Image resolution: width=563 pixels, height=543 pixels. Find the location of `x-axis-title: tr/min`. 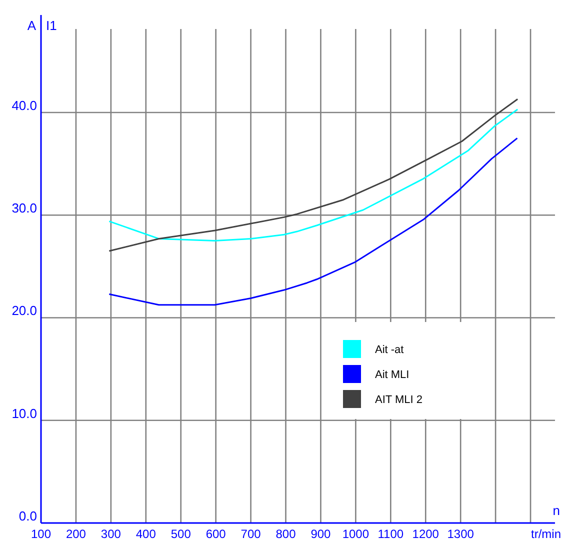

x-axis-title: tr/min is located at coordinates (546, 534).